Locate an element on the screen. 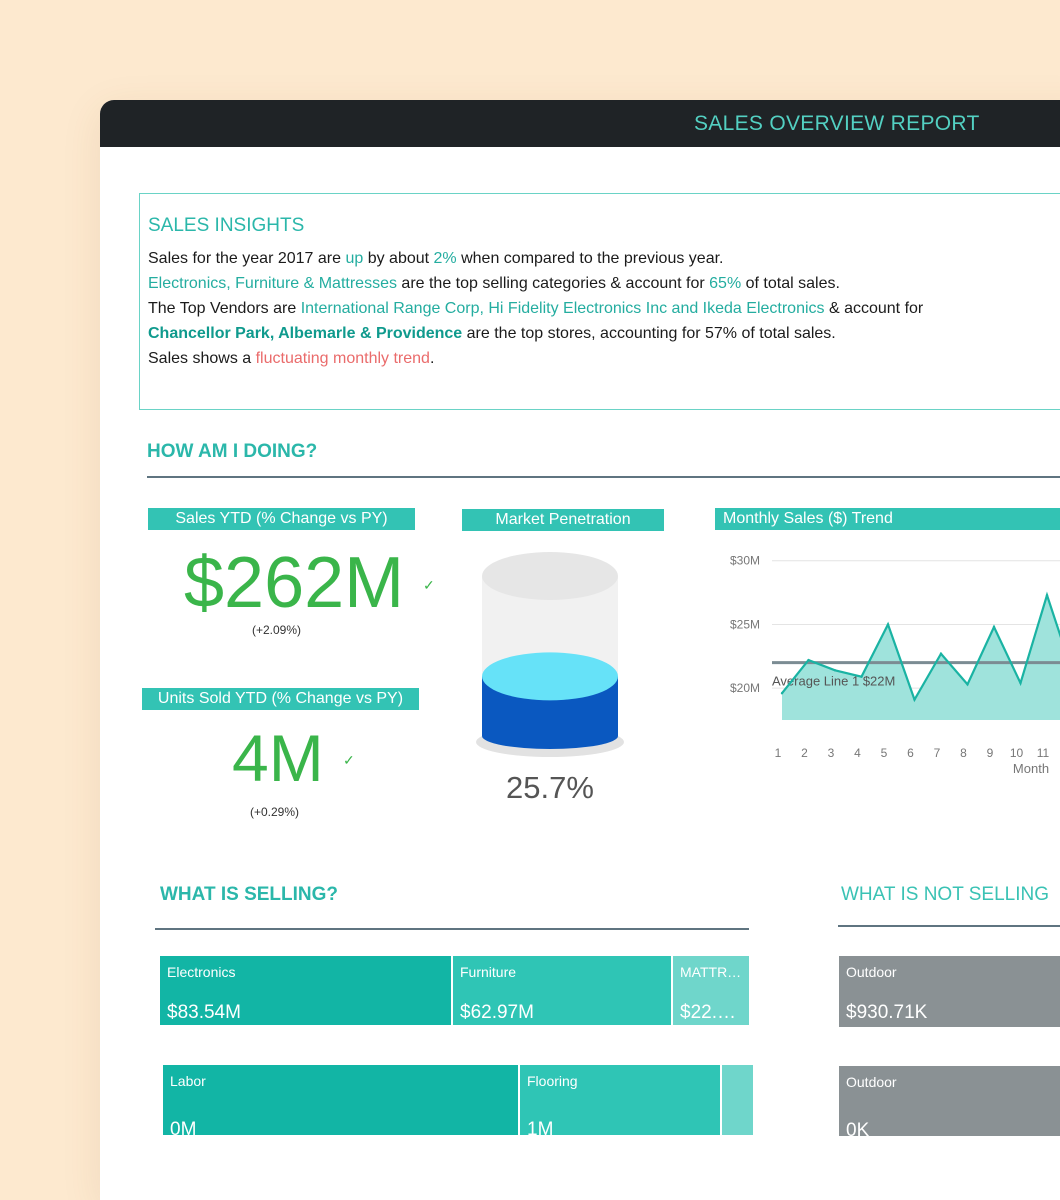  y-tick-label: $25M is located at coordinates (745, 624).